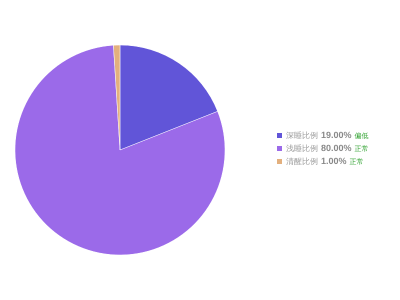  I want to click on legend-label: 浅睡比例, so click(302, 148).